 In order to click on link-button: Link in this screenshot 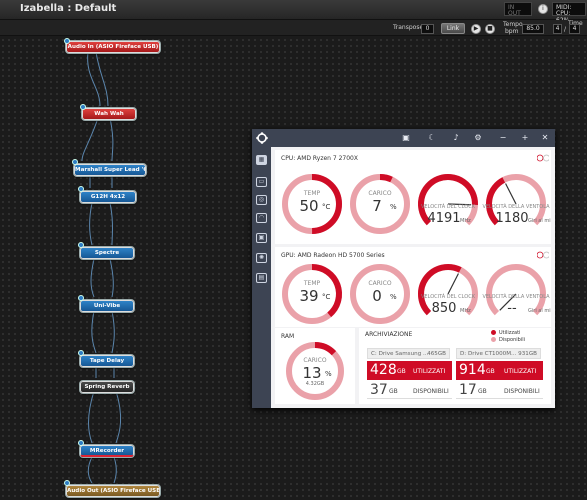, I will do `click(453, 28)`.